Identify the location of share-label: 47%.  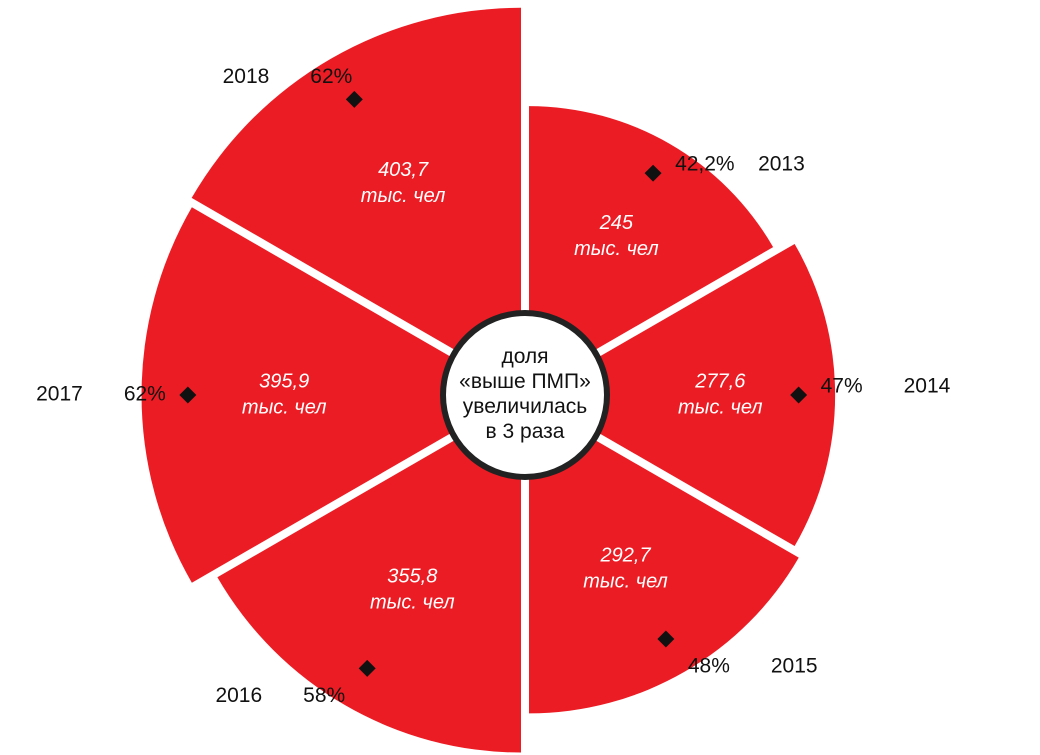
(842, 386).